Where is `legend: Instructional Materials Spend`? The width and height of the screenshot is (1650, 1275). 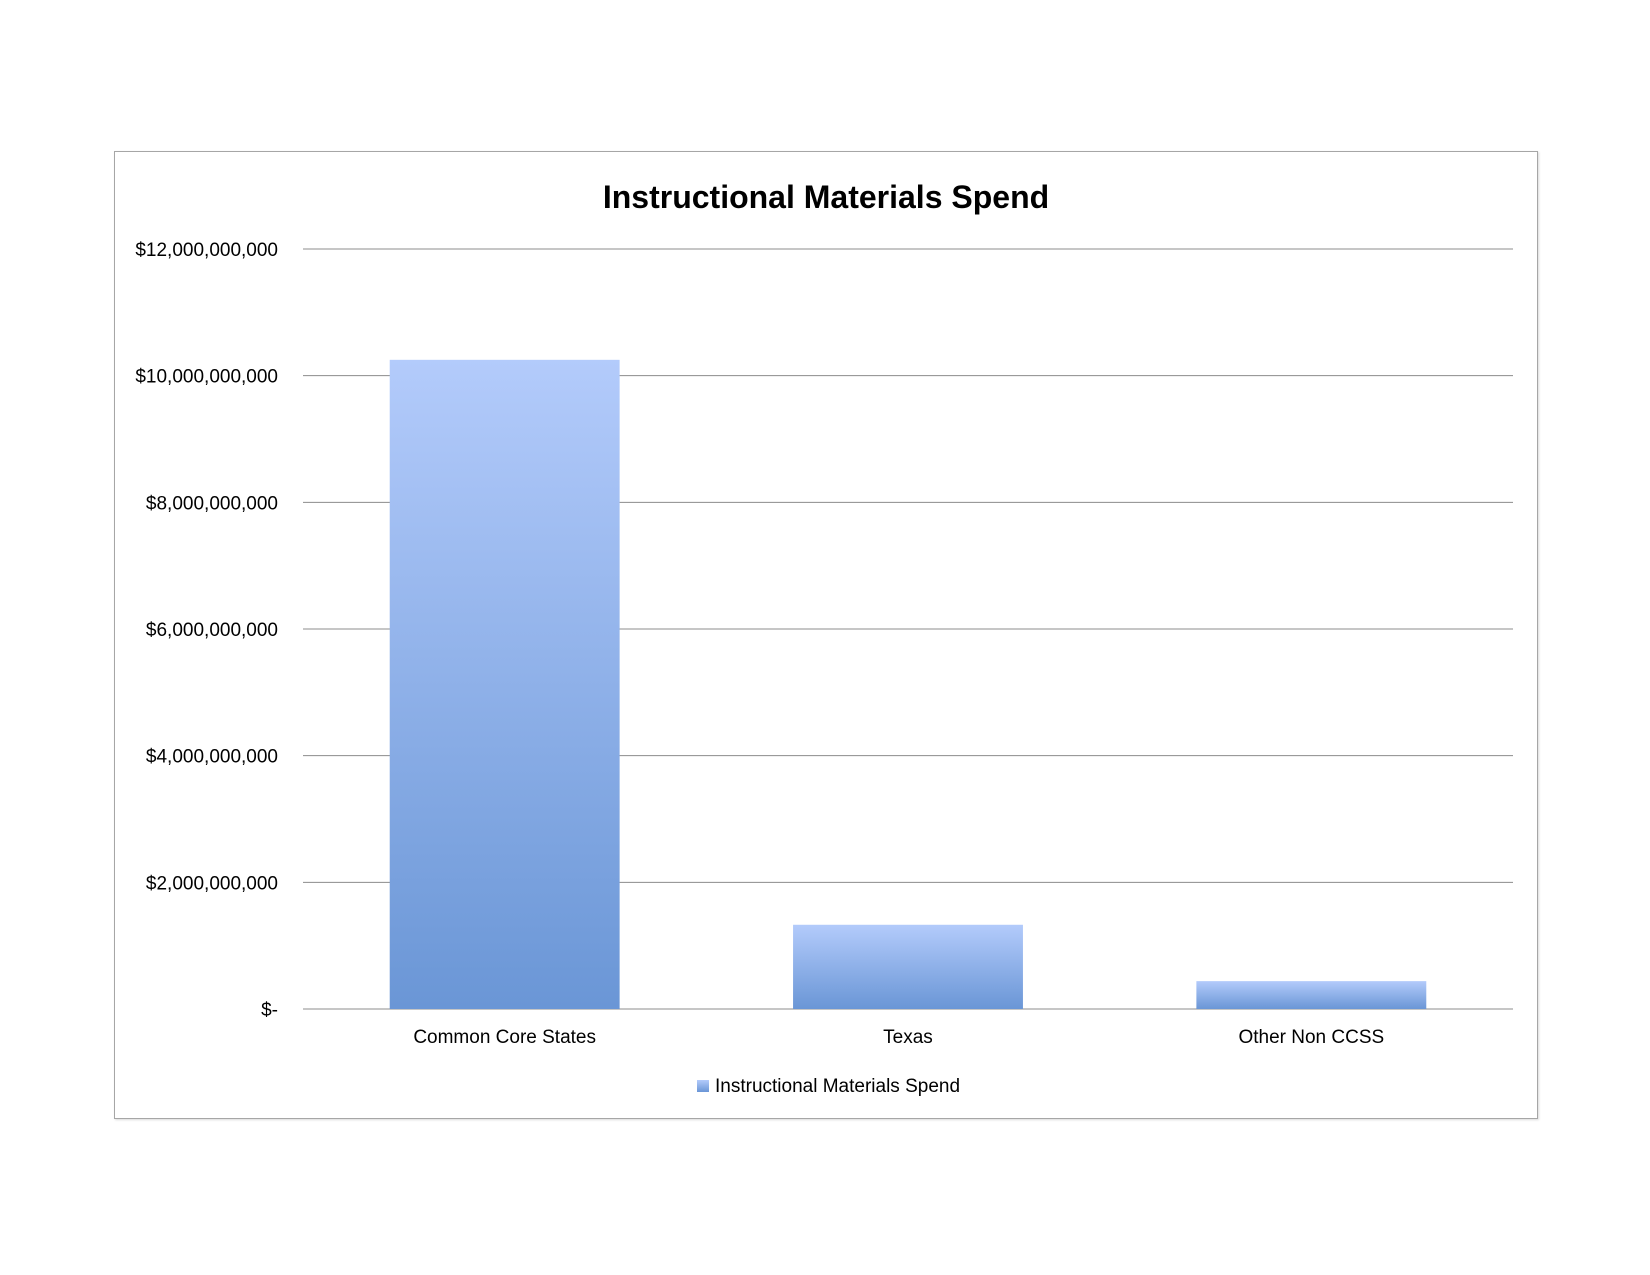 legend: Instructional Materials Spend is located at coordinates (828, 1086).